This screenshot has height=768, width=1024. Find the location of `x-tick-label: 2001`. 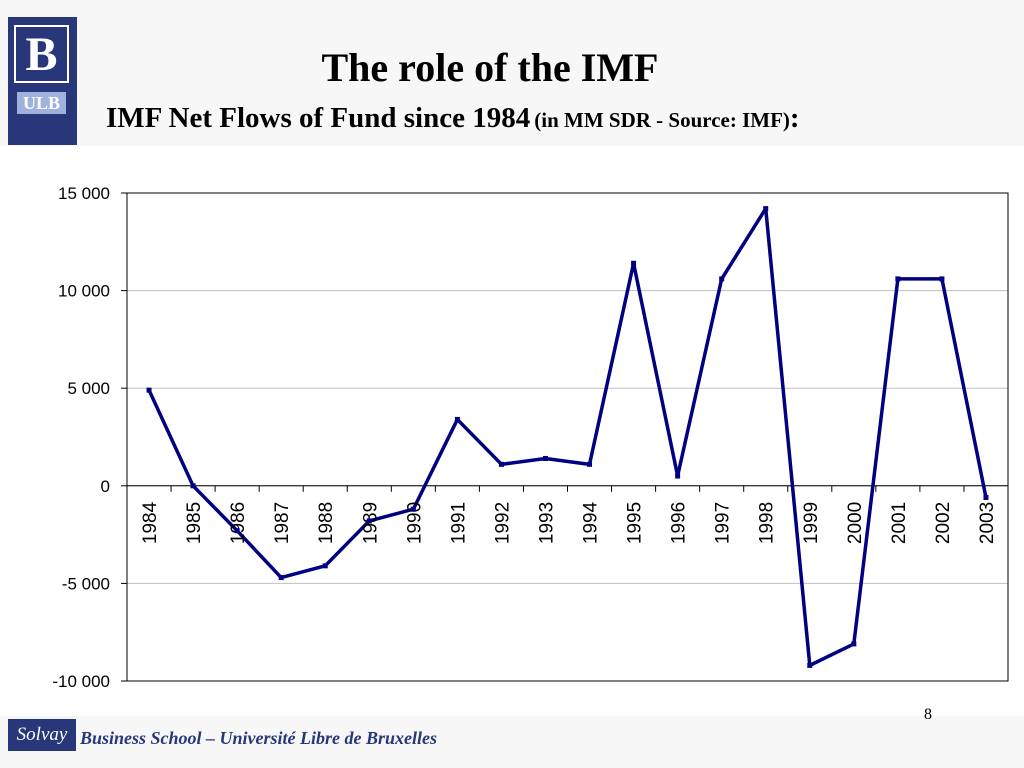

x-tick-label: 2001 is located at coordinates (899, 523).